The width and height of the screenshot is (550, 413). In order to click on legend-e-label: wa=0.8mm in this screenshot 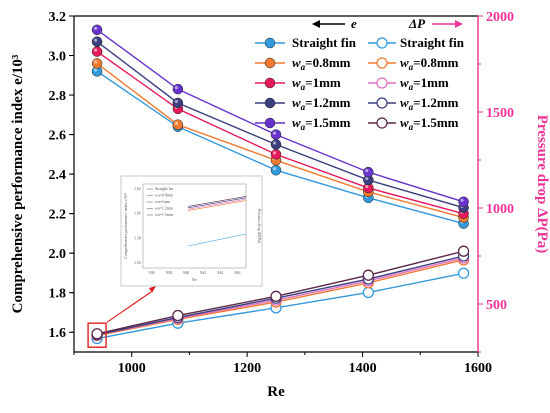, I will do `click(321, 63)`.